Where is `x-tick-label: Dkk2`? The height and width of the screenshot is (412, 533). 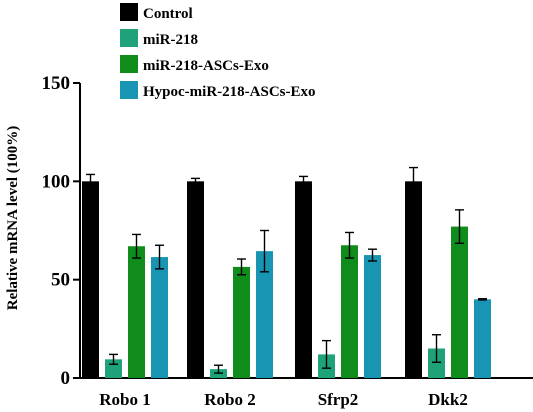 x-tick-label: Dkk2 is located at coordinates (448, 399).